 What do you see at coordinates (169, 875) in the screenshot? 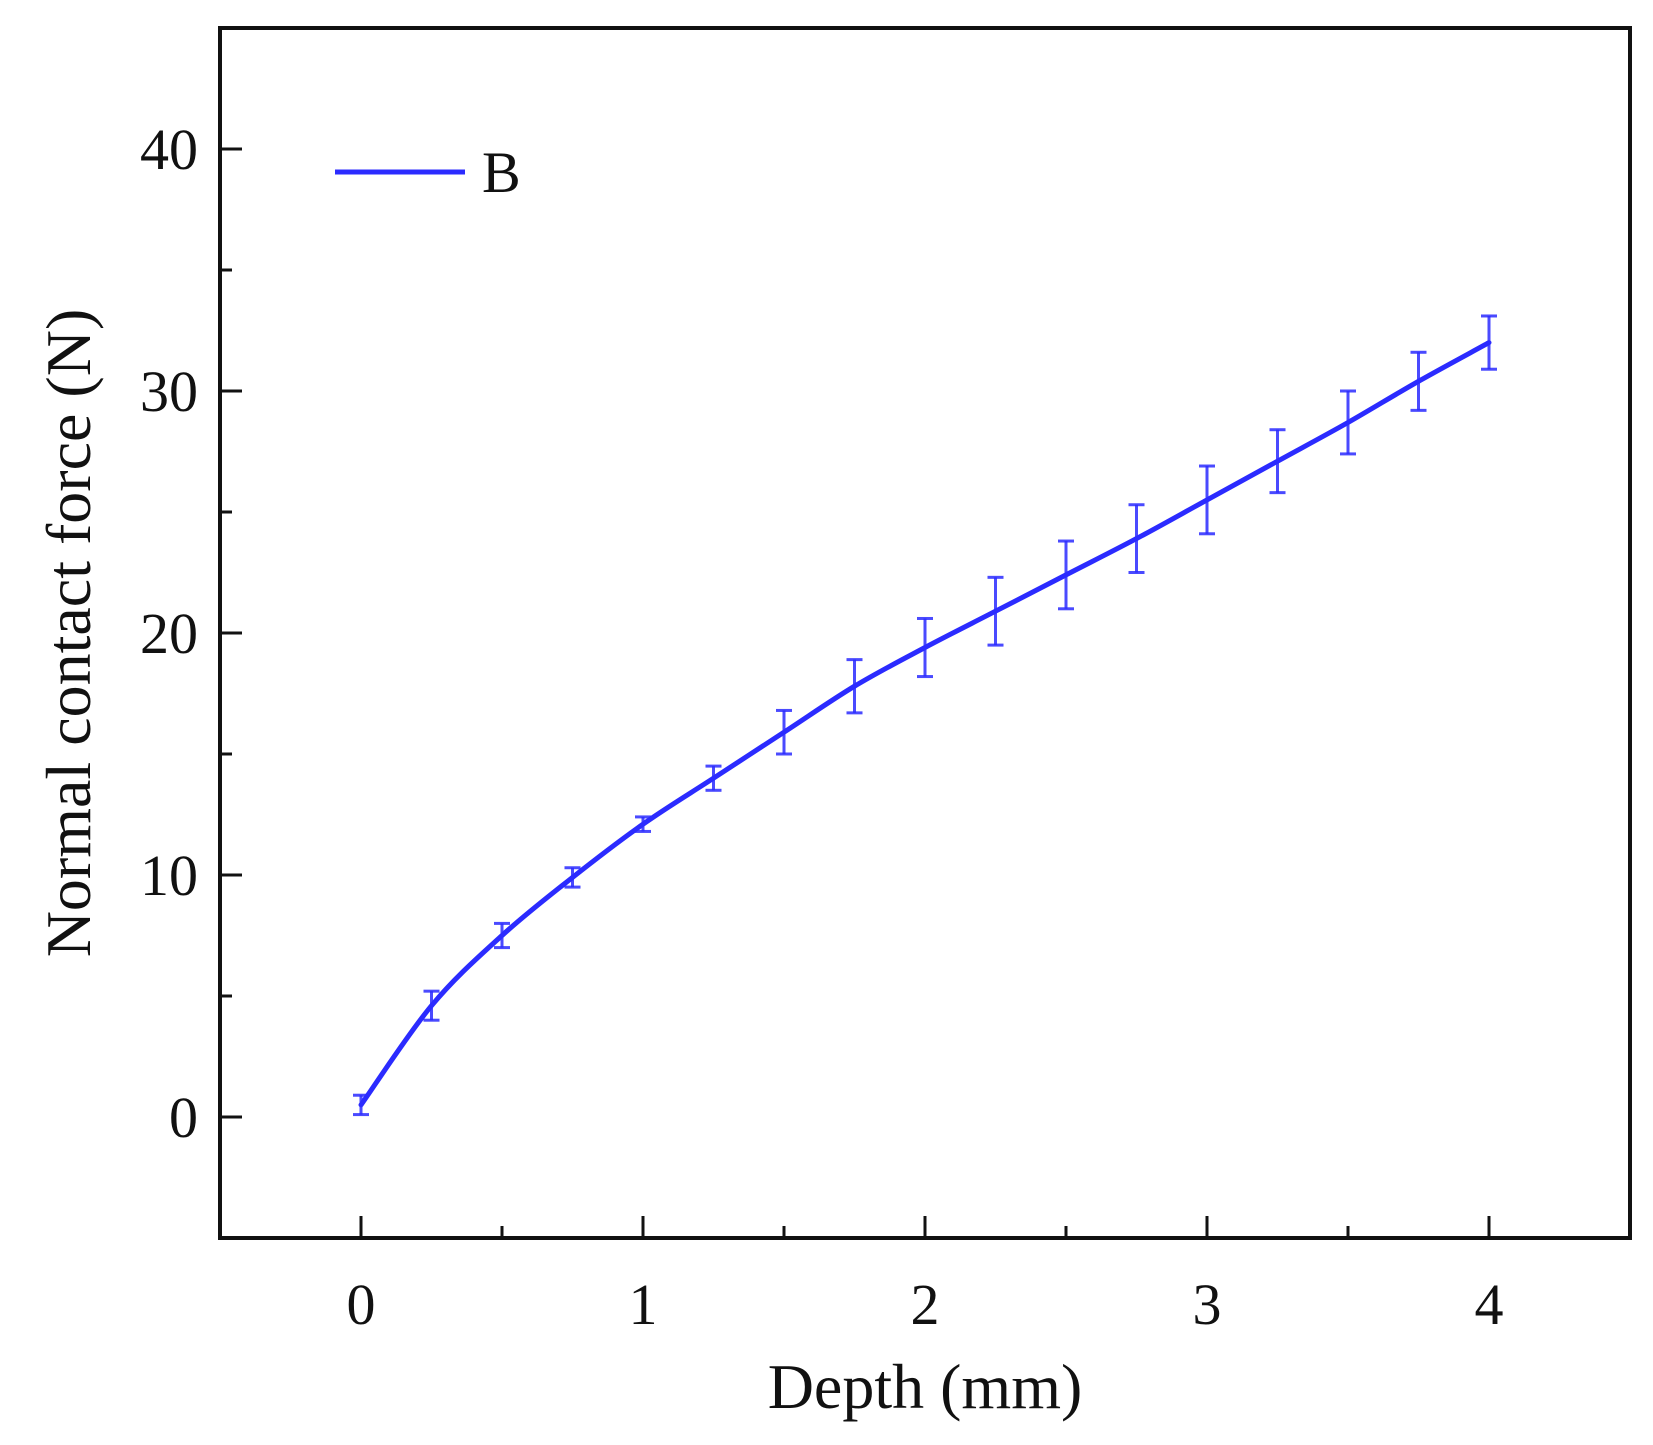
I see `y-tick-label: 10` at bounding box center [169, 875].